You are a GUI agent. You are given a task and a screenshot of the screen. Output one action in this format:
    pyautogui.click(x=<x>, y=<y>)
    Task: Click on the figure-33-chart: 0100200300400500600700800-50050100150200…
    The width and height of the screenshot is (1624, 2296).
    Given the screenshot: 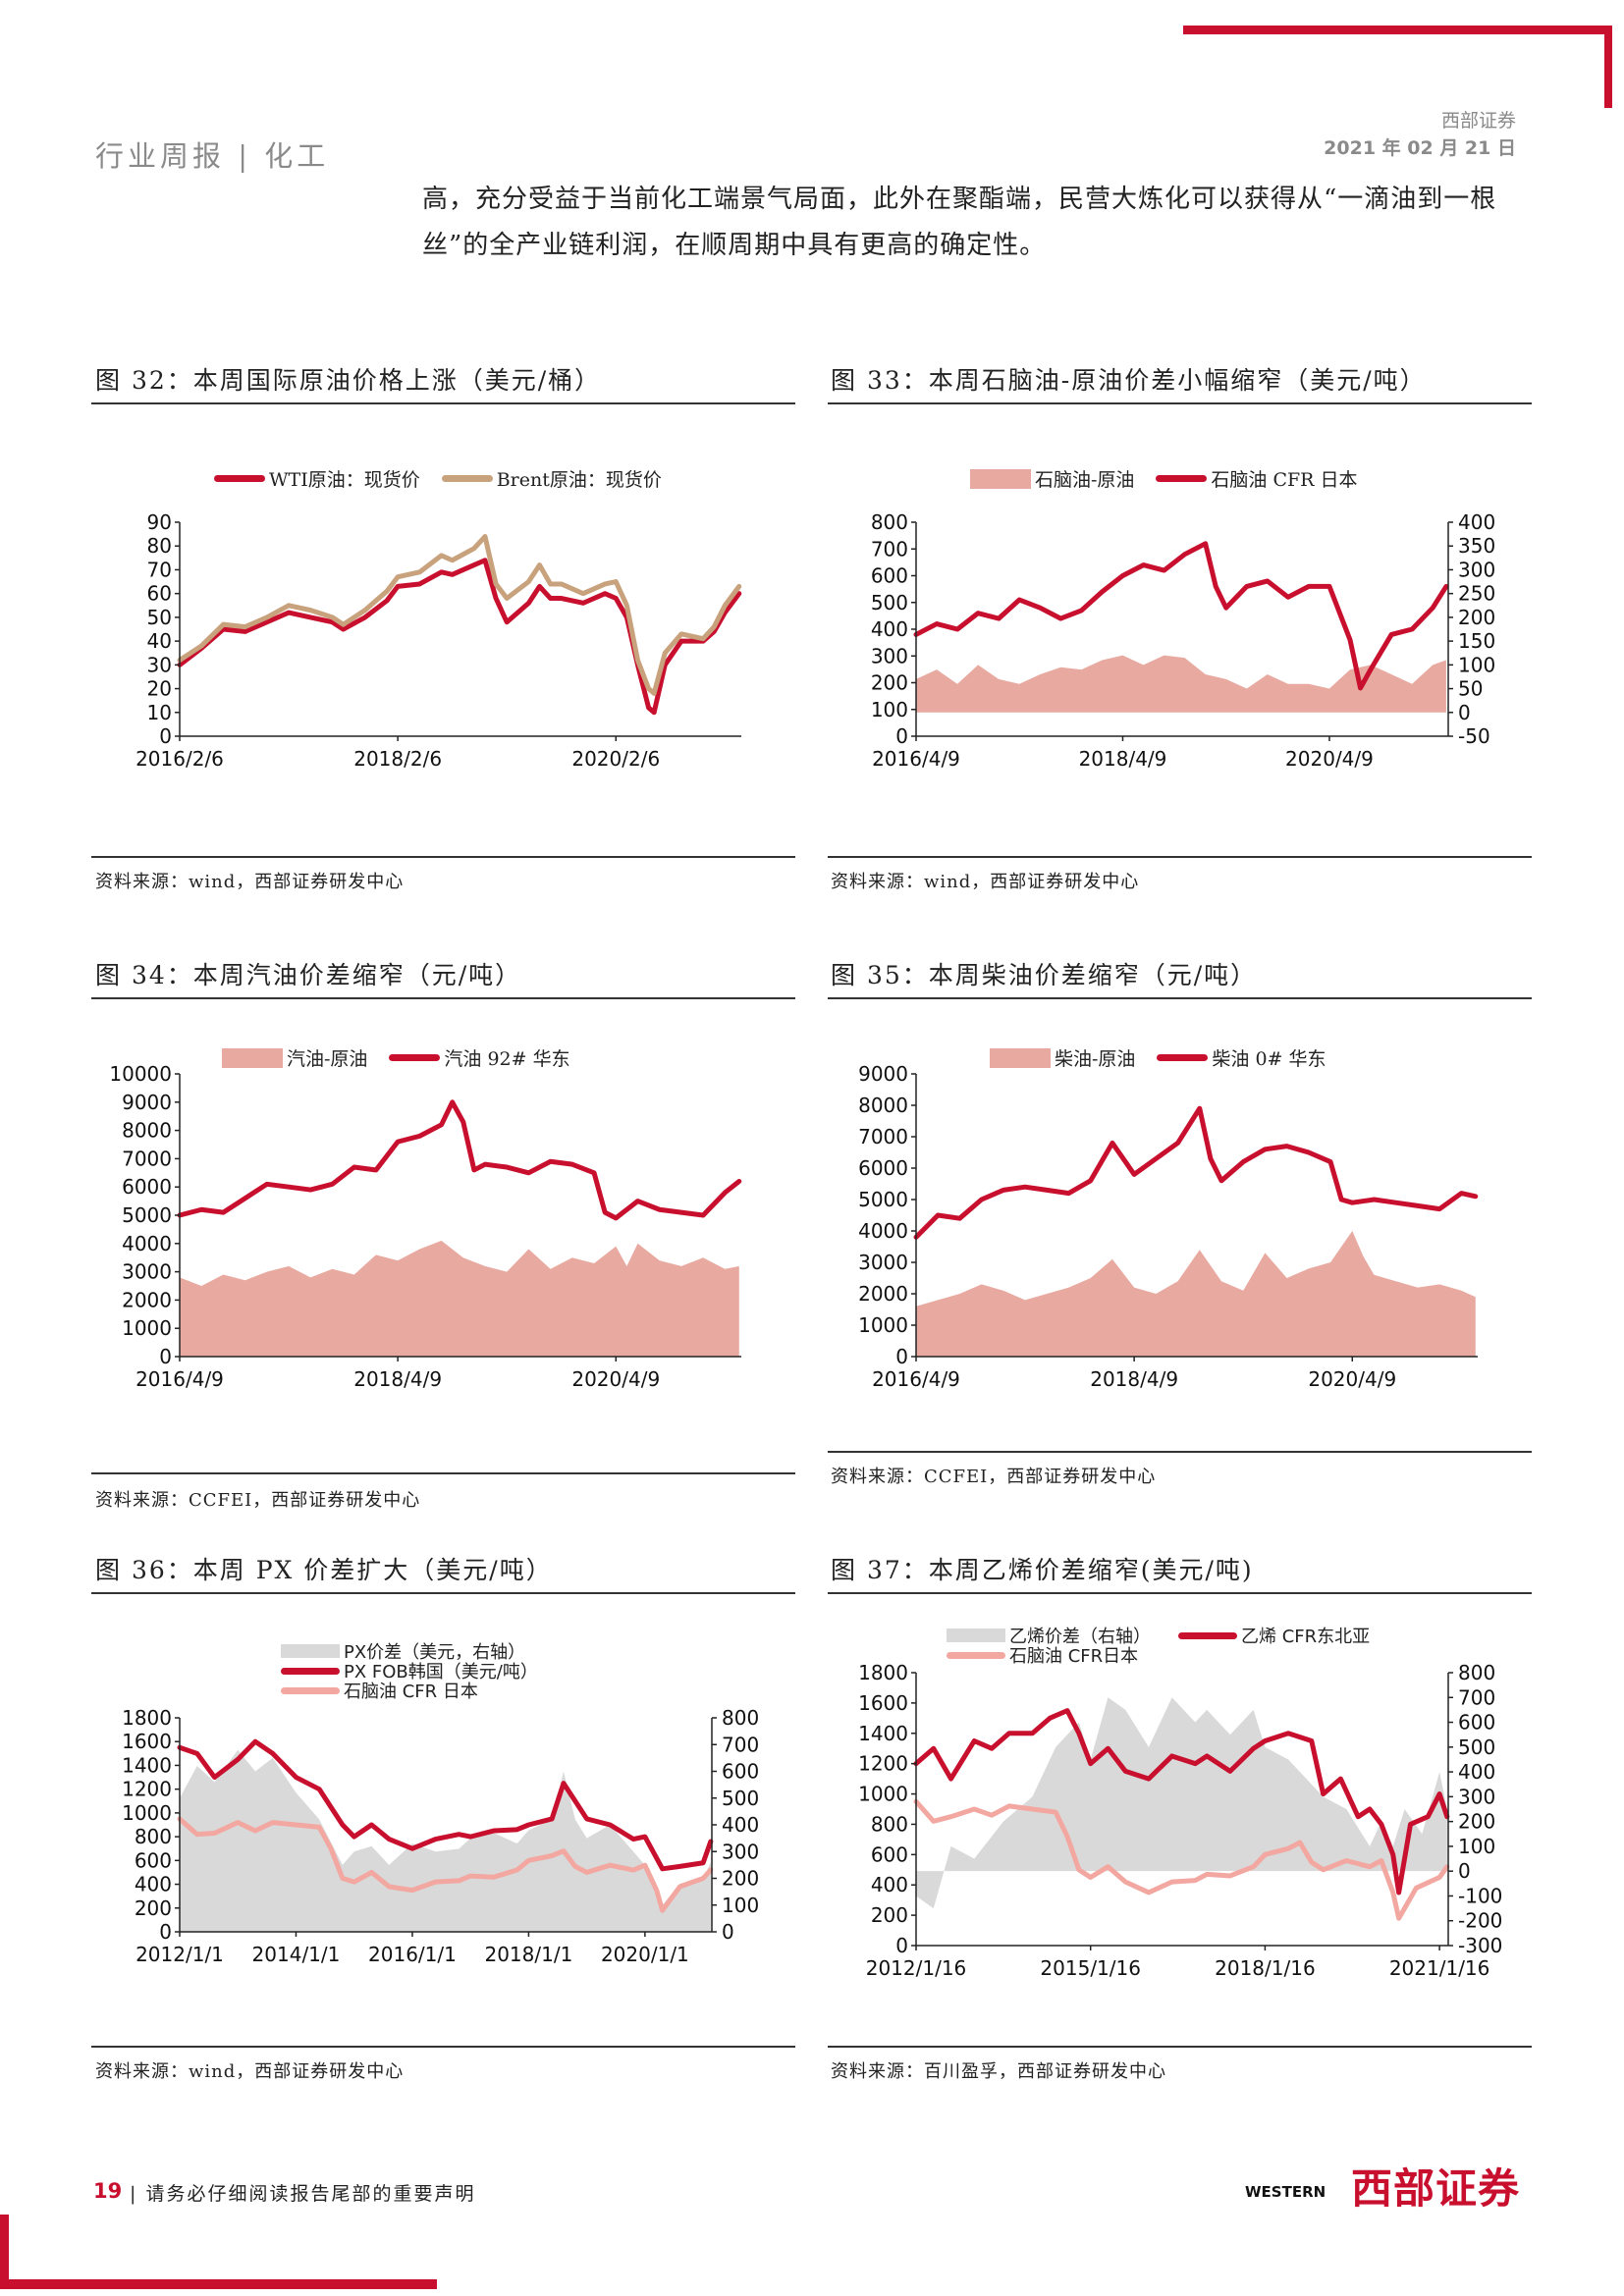 What is the action you would take?
    pyautogui.click(x=1183, y=640)
    